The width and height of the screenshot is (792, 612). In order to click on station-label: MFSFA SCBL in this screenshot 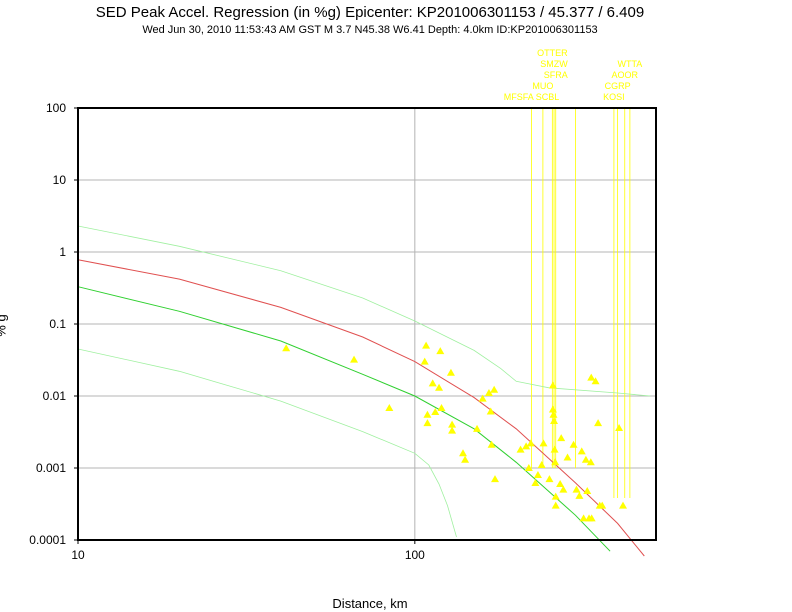, I will do `click(532, 97)`.